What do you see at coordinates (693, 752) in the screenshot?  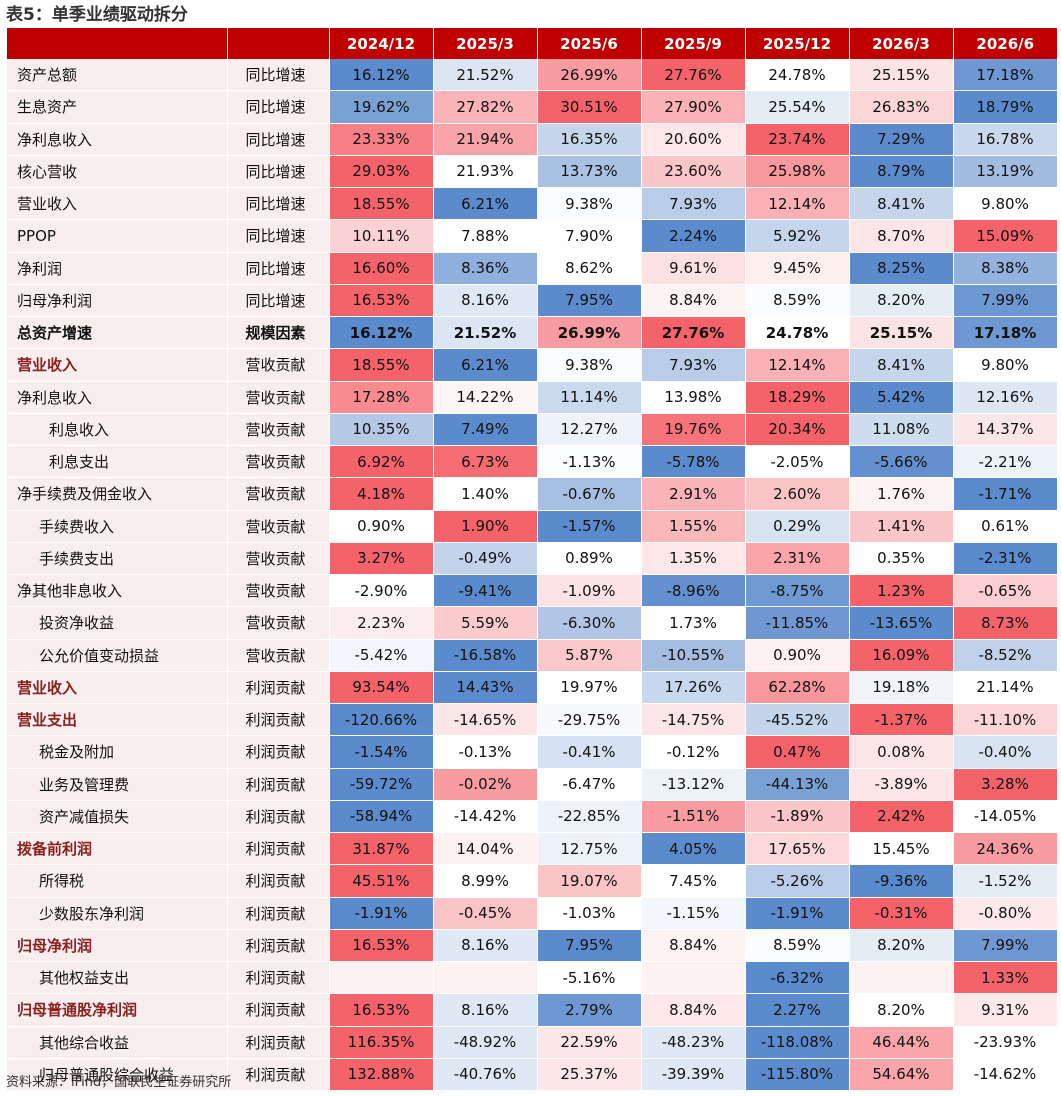 I see `value-cell: -0.12%` at bounding box center [693, 752].